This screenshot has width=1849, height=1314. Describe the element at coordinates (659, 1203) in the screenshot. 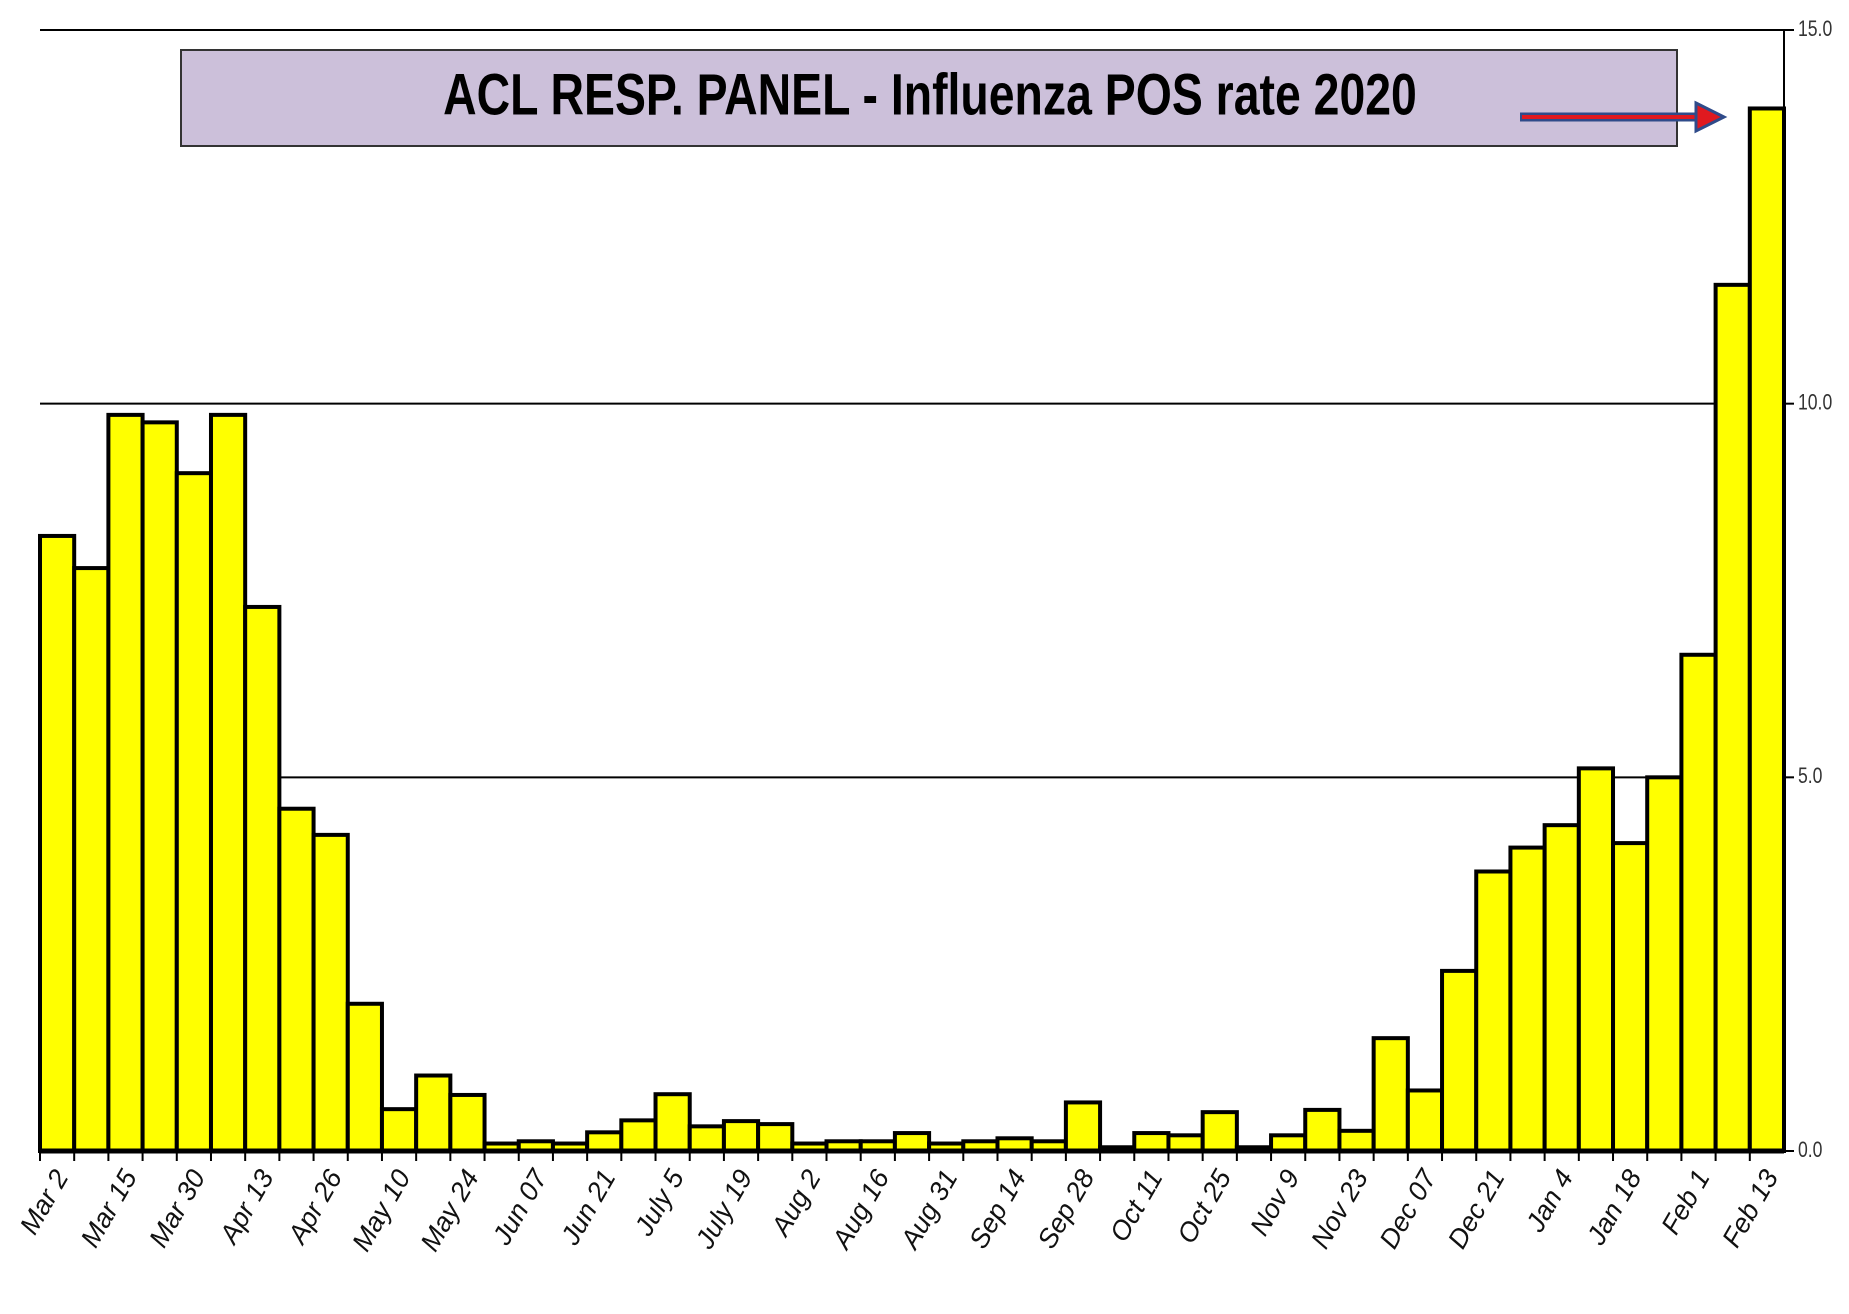

I see `x-tick-label: July 5` at that location.